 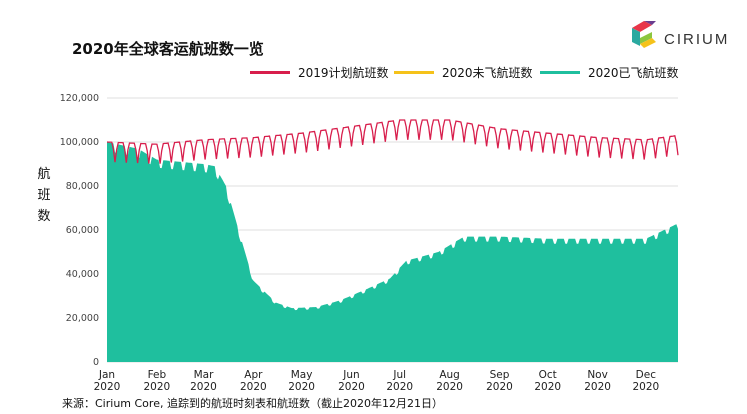 I want to click on y-tick-label: 20,000, so click(x=82, y=318).